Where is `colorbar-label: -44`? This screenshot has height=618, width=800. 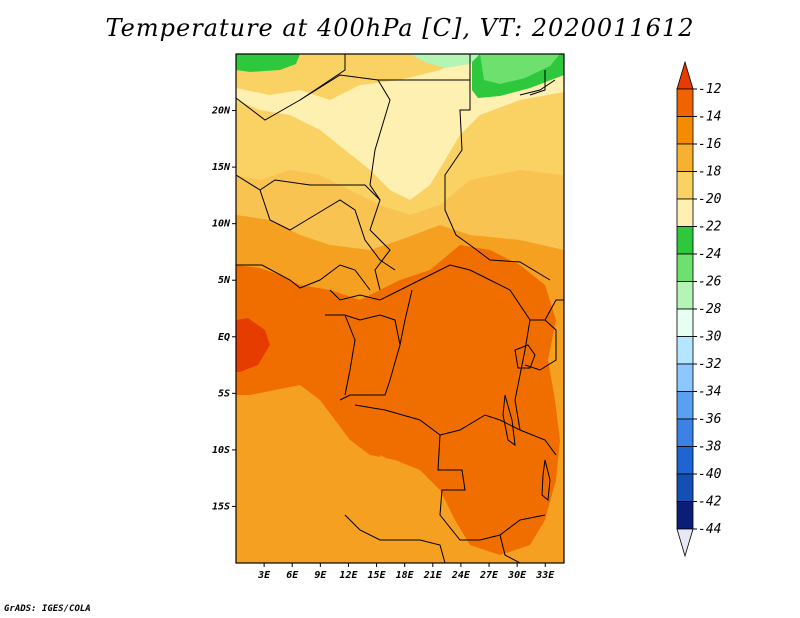 colorbar-label: -44 is located at coordinates (709, 529).